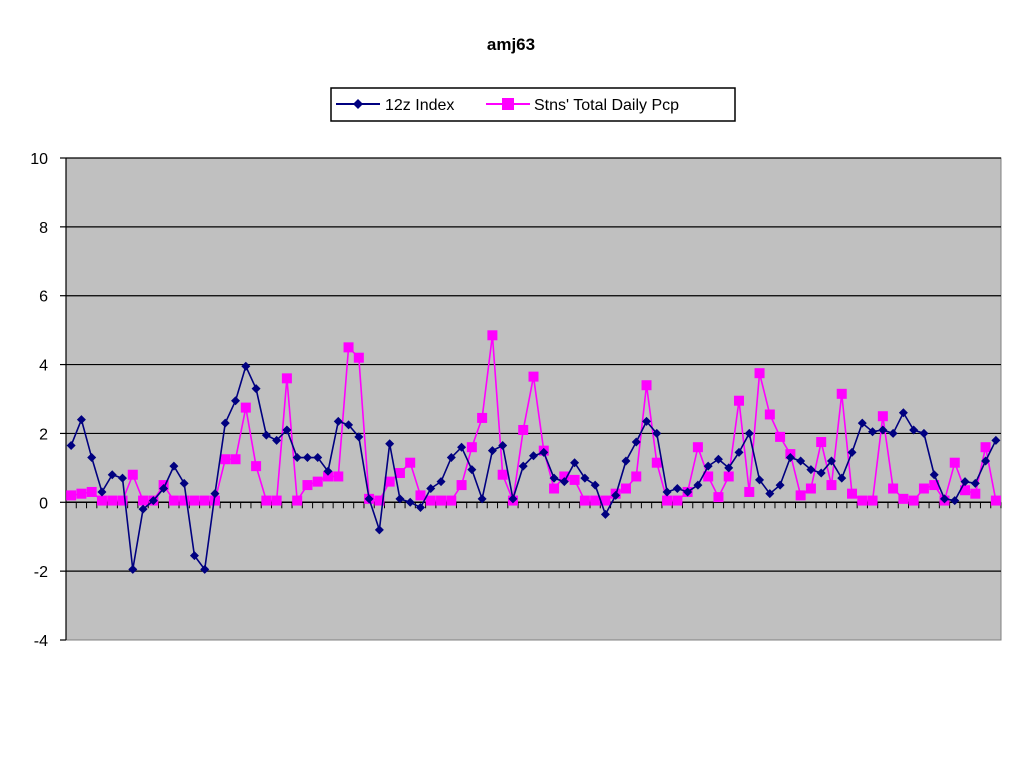 This screenshot has width=1024, height=773. Describe the element at coordinates (358, 104) in the screenshot. I see `legend-marker-diamond-icon` at that location.